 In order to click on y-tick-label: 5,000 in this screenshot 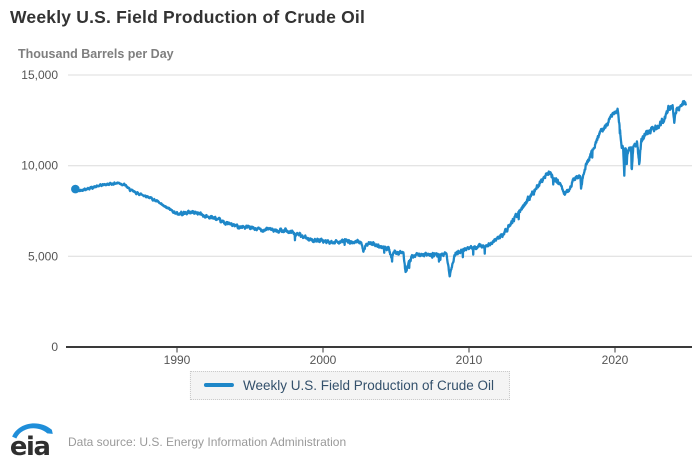, I will do `click(43, 256)`.